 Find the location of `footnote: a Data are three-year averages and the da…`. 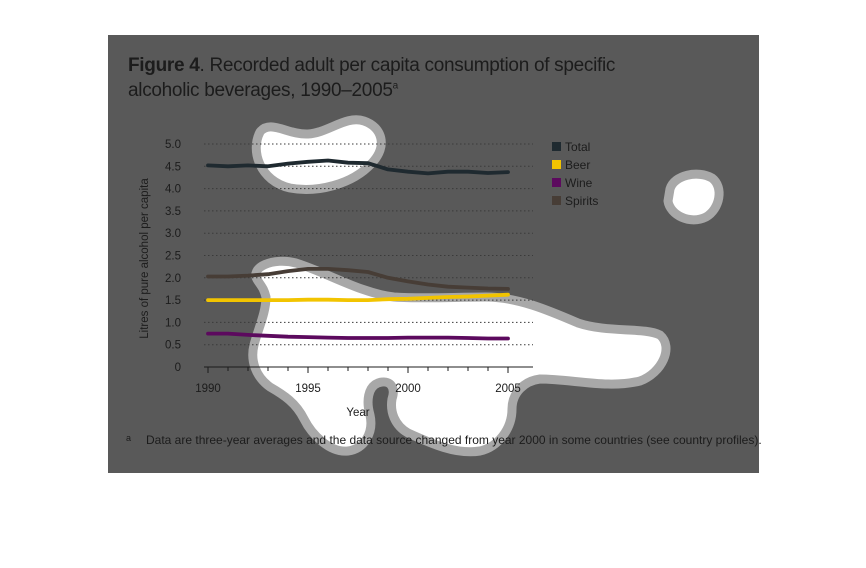

footnote: a Data are three-year averages and the da… is located at coordinates (444, 440).